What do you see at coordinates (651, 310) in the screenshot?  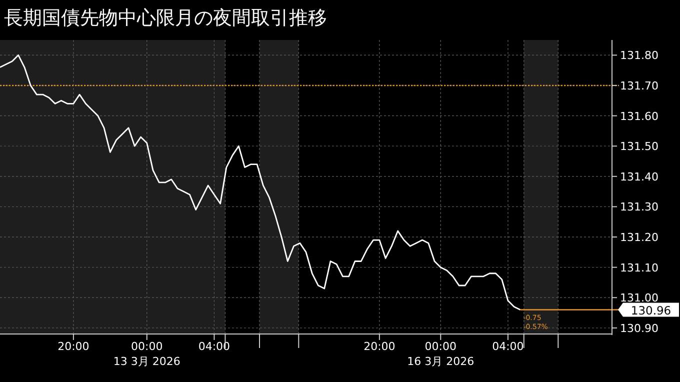 I see `ref-line-label: 130.96` at bounding box center [651, 310].